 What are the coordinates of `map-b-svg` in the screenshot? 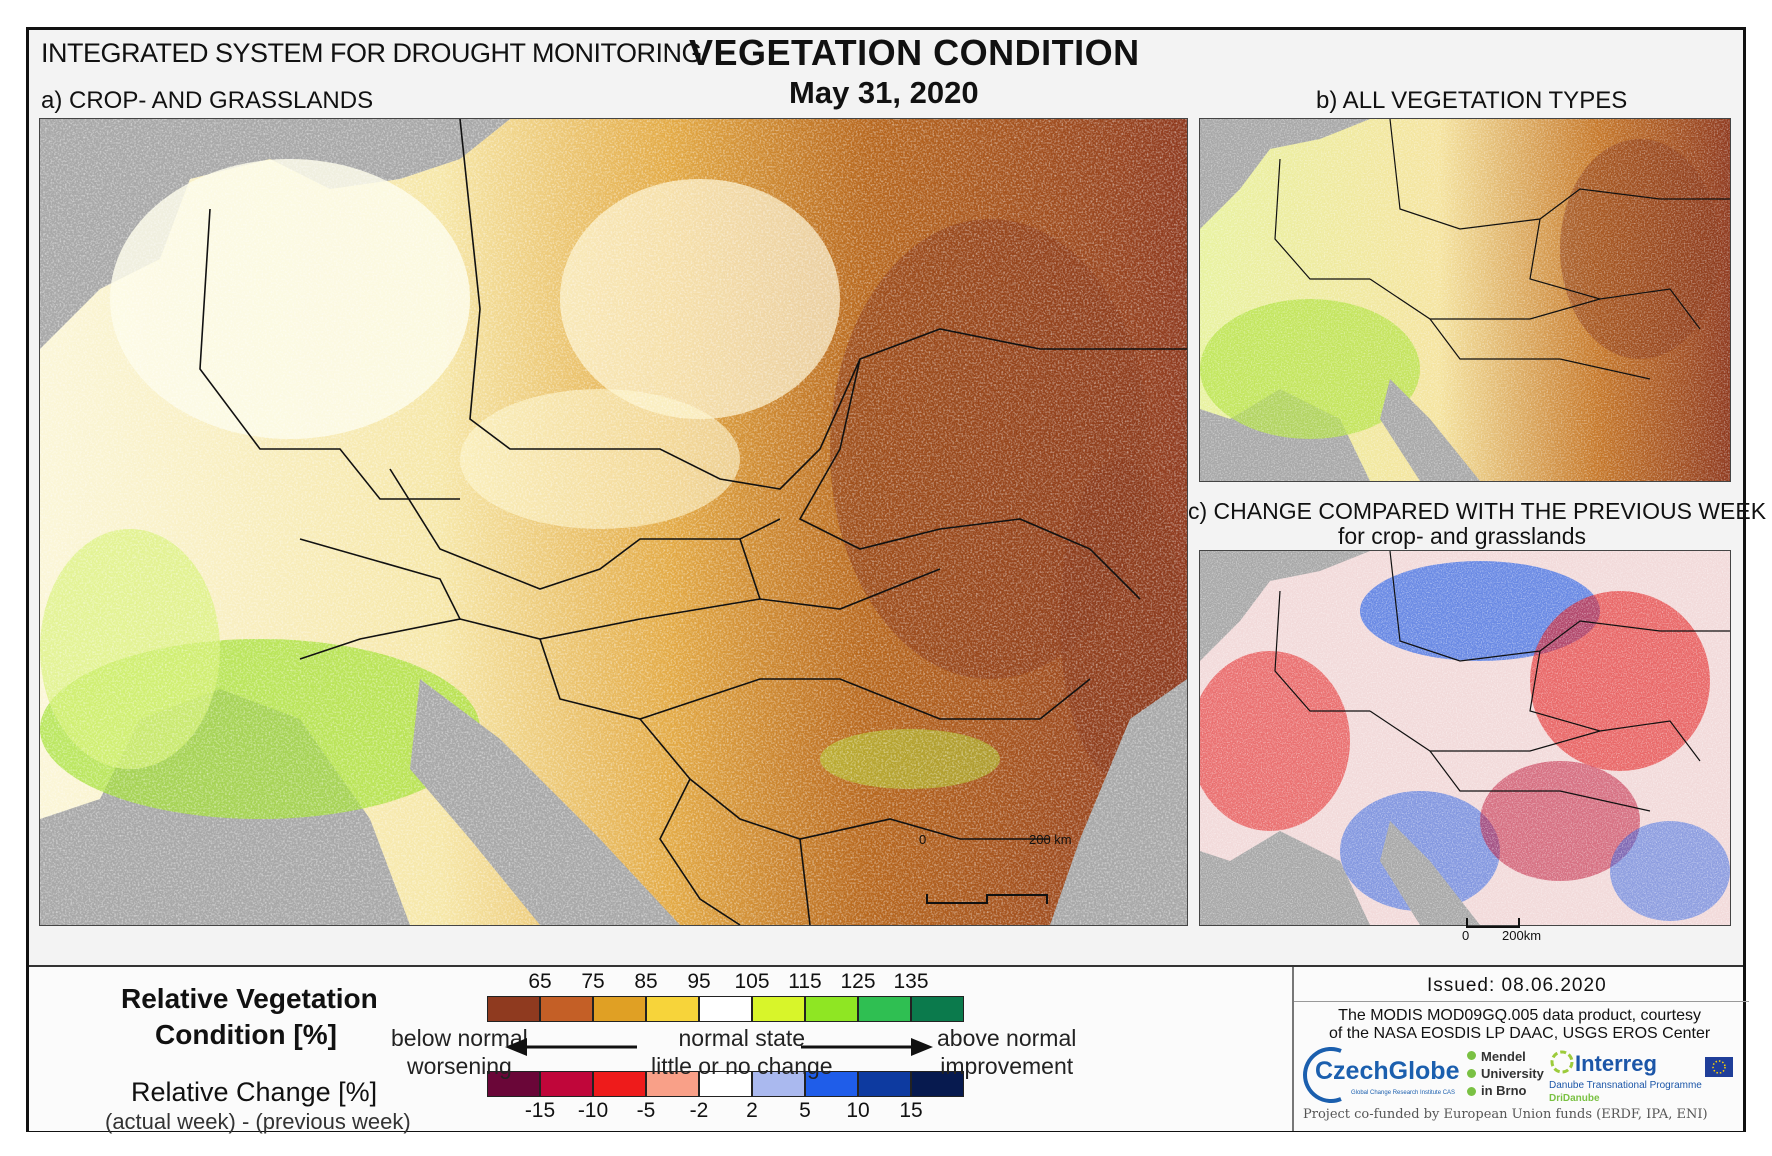 It's located at (1465, 300).